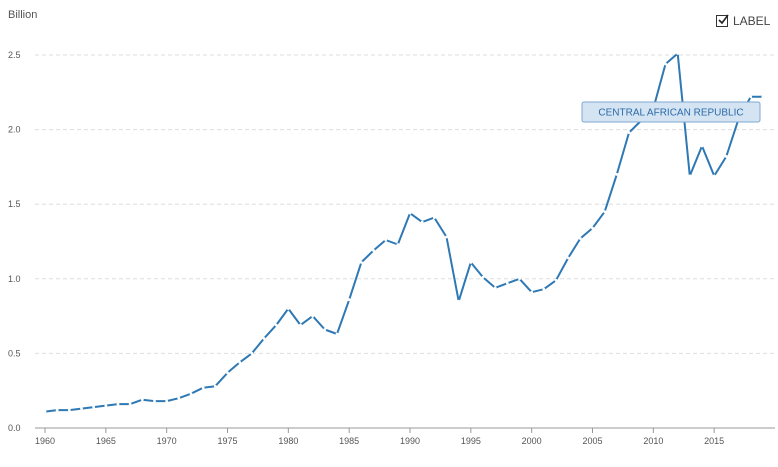  What do you see at coordinates (14, 279) in the screenshot?
I see `y-tick-label: 1.0` at bounding box center [14, 279].